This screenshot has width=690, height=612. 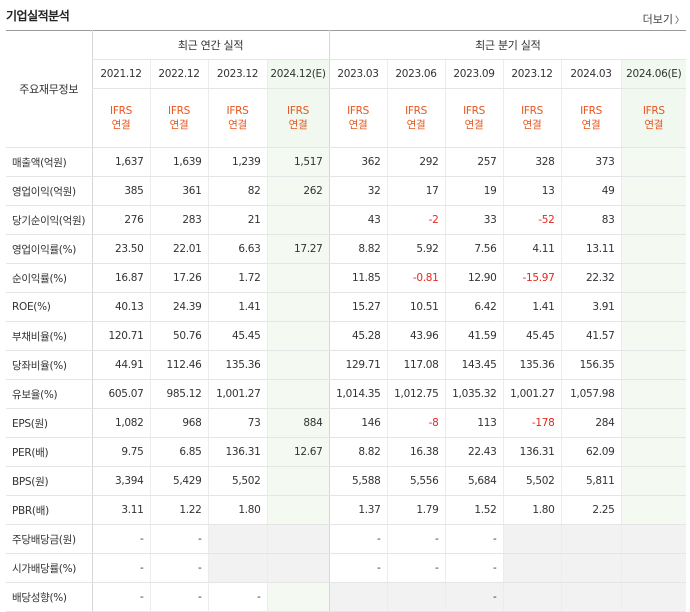 What do you see at coordinates (507, 45) in the screenshot?
I see `quarter-group-header: 최근 분기 실적` at bounding box center [507, 45].